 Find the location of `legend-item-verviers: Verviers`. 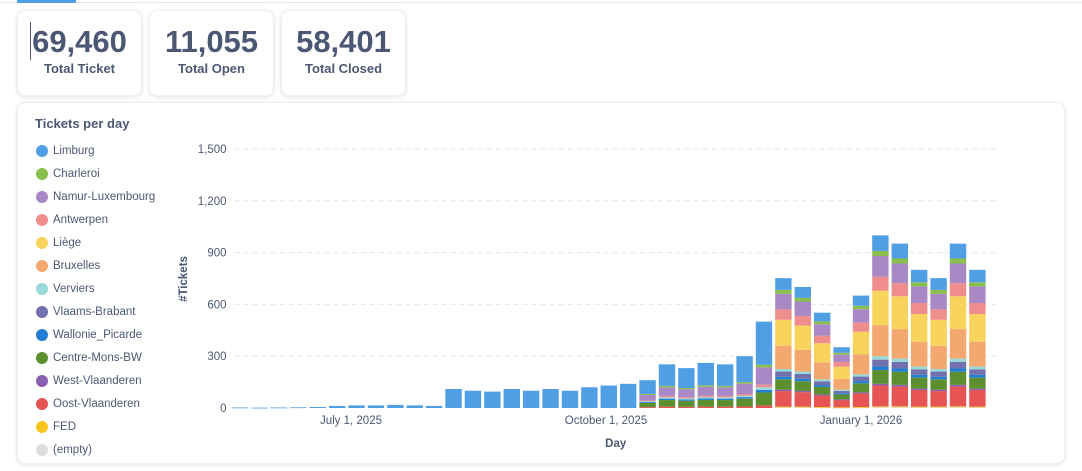

legend-item-verviers: Verviers is located at coordinates (95, 288).